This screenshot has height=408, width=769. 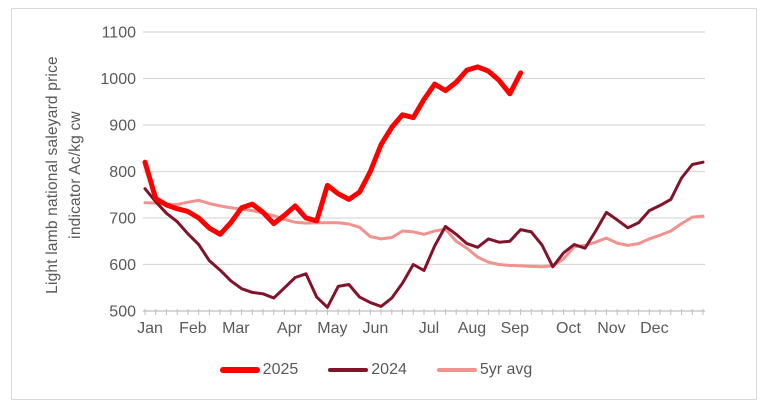 I want to click on series-line-5yr-avg, so click(x=424, y=233).